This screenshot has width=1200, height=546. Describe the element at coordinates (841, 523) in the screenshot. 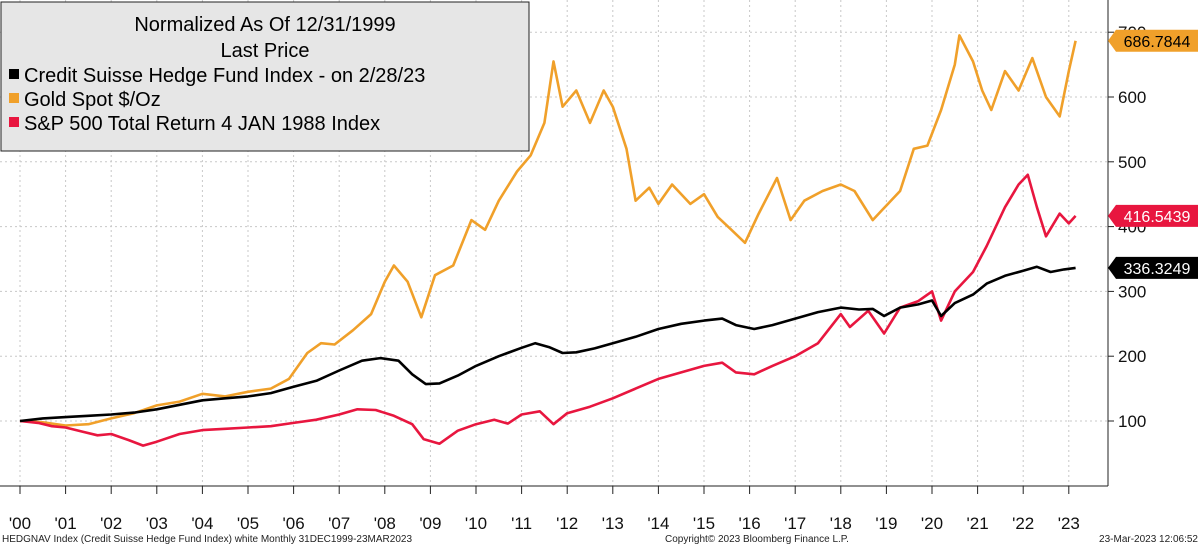

I see `x-tick-label: '18` at that location.